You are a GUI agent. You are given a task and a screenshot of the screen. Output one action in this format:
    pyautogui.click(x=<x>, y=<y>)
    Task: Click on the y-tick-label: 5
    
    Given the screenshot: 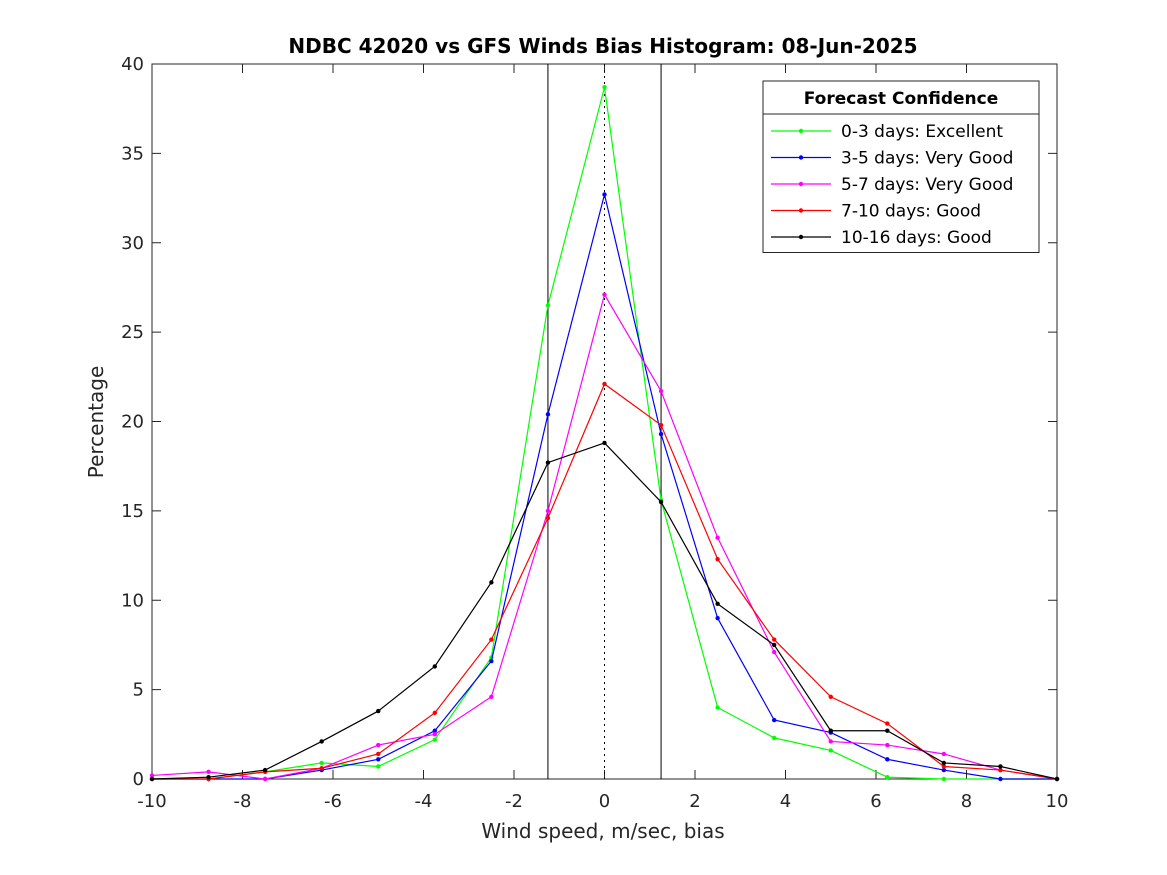 What is the action you would take?
    pyautogui.click(x=138, y=690)
    